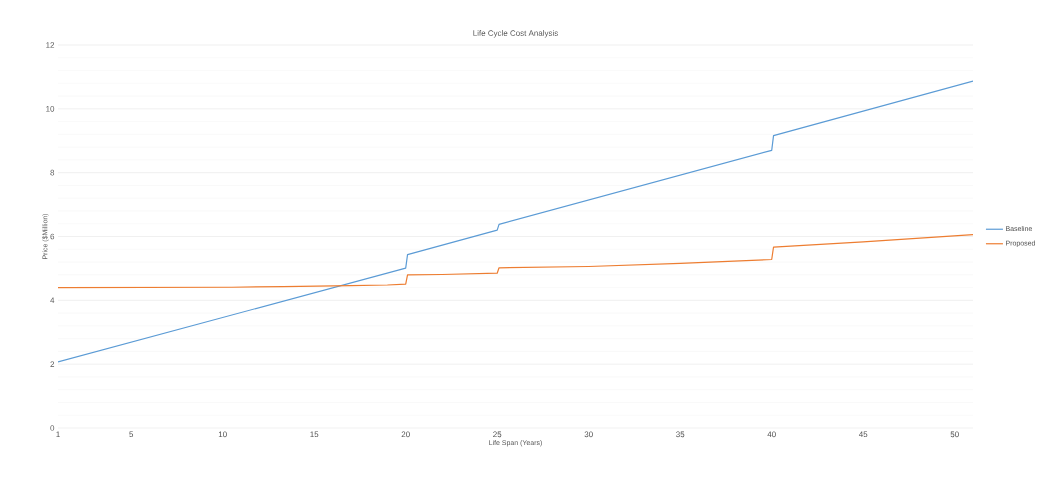 The width and height of the screenshot is (1059, 485). Describe the element at coordinates (516, 261) in the screenshot. I see `line-series` at that location.